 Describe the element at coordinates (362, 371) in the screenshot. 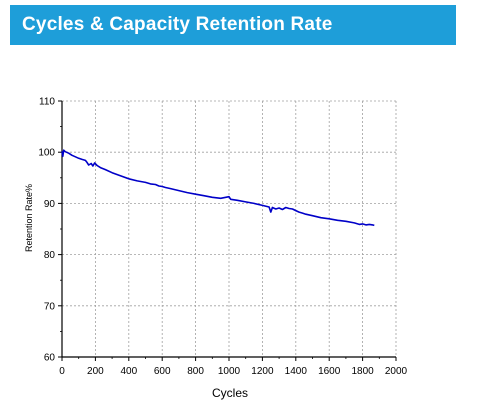

I see `x-tick-label: 1800` at that location.